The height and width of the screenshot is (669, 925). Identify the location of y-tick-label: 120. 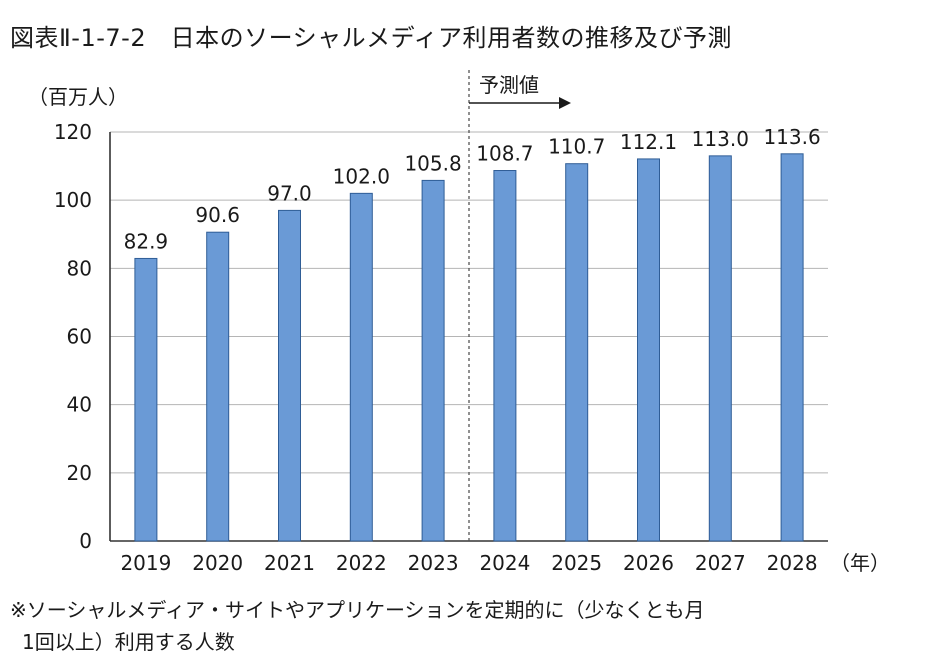
(73, 132).